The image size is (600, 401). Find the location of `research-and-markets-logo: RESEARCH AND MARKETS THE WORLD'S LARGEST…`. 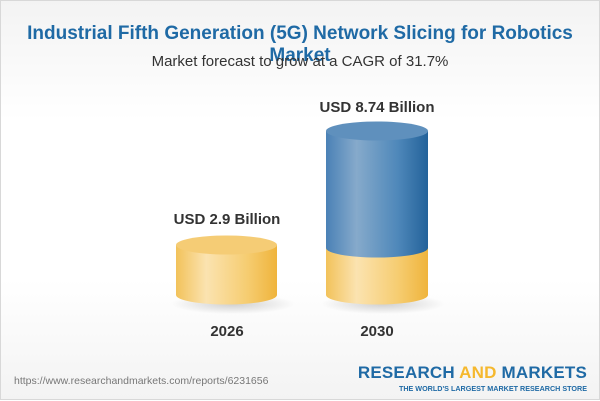

research-and-markets-logo: RESEARCH AND MARKETS THE WORLD'S LARGEST… is located at coordinates (472, 378).